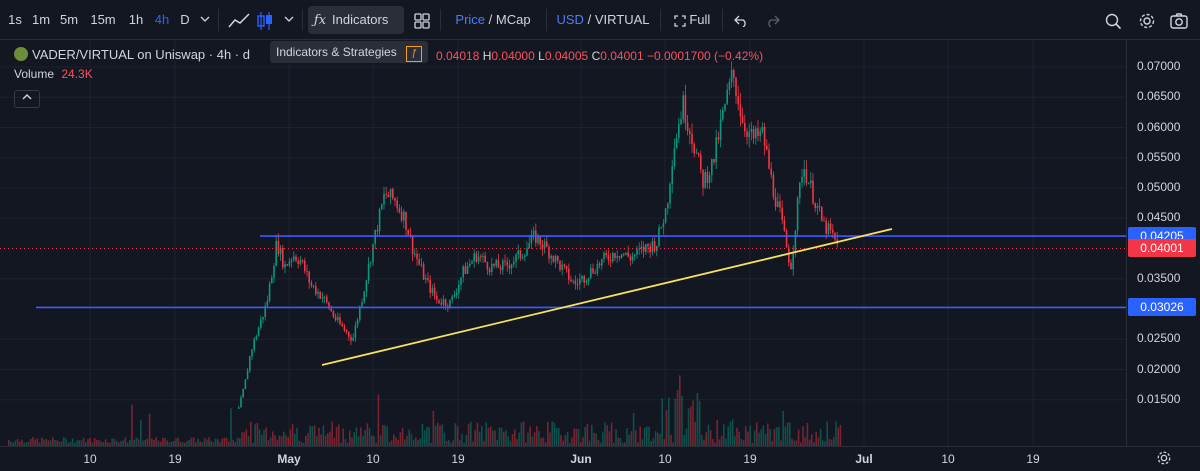 This screenshot has width=1200, height=471. Describe the element at coordinates (570, 19) in the screenshot. I see `usd-option: USD` at that location.